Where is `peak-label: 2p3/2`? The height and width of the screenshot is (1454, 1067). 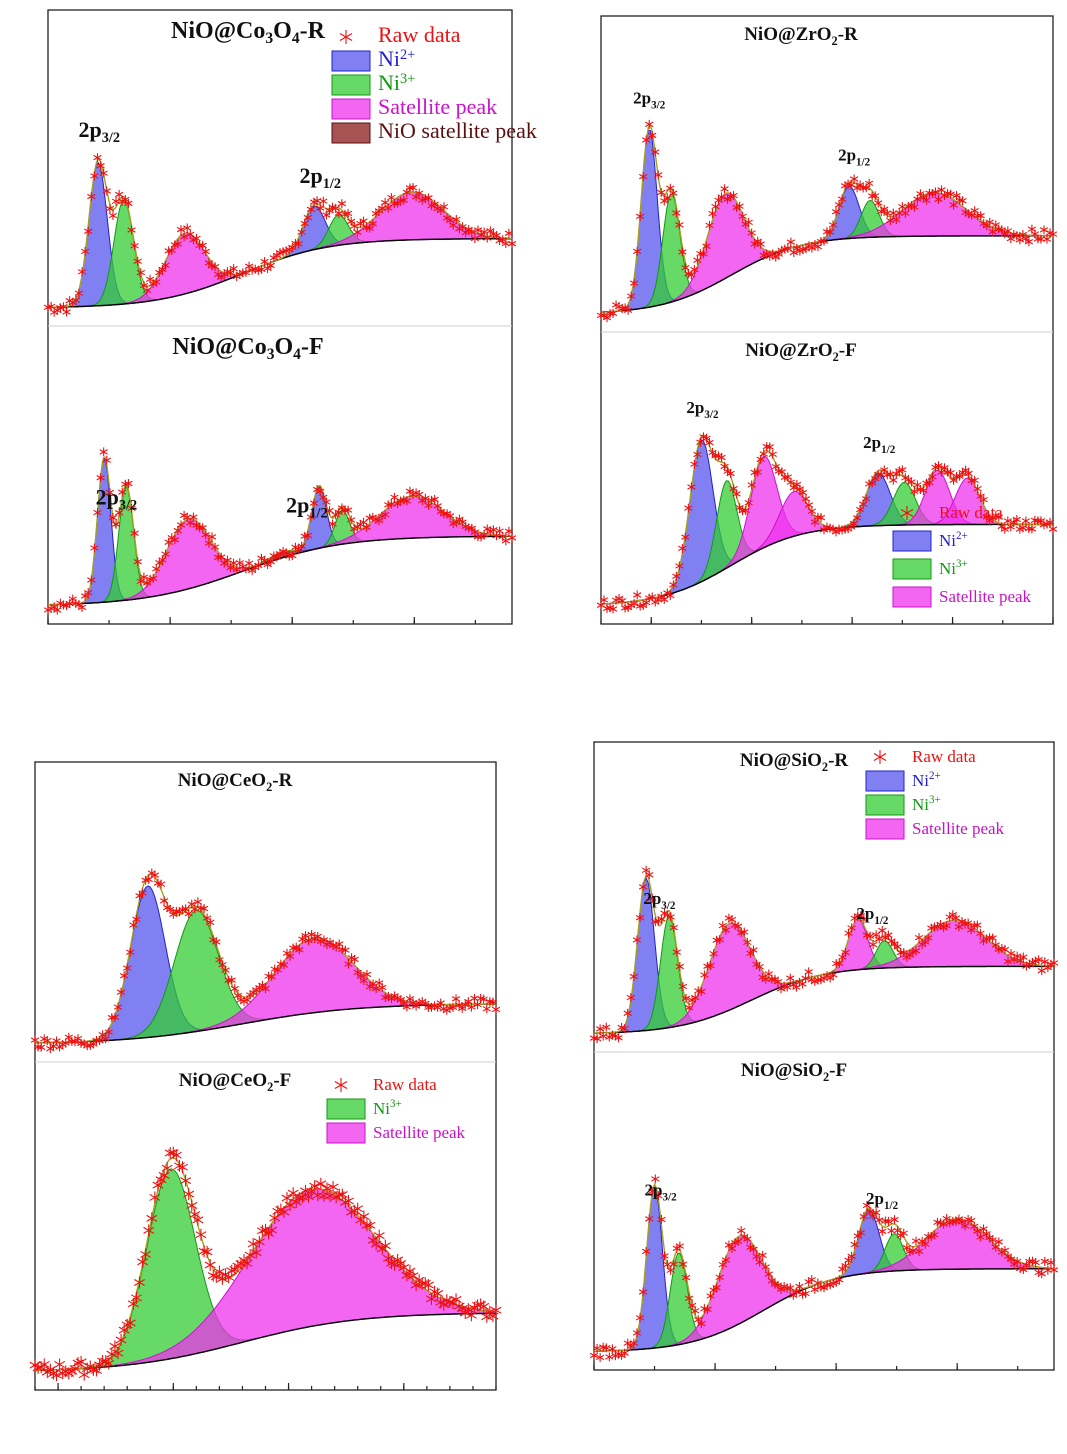 peak-label: 2p3/2 is located at coordinates (100, 131).